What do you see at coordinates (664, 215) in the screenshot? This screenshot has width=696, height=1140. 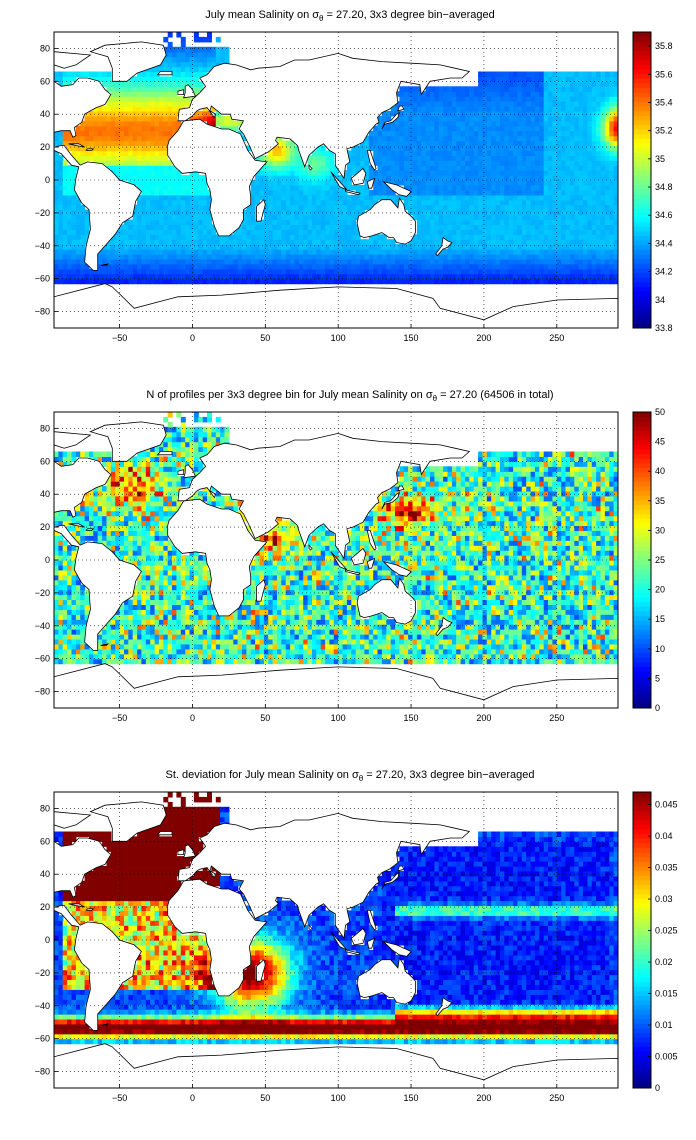 I see `colorbar-tick-label: 34.6` at bounding box center [664, 215].